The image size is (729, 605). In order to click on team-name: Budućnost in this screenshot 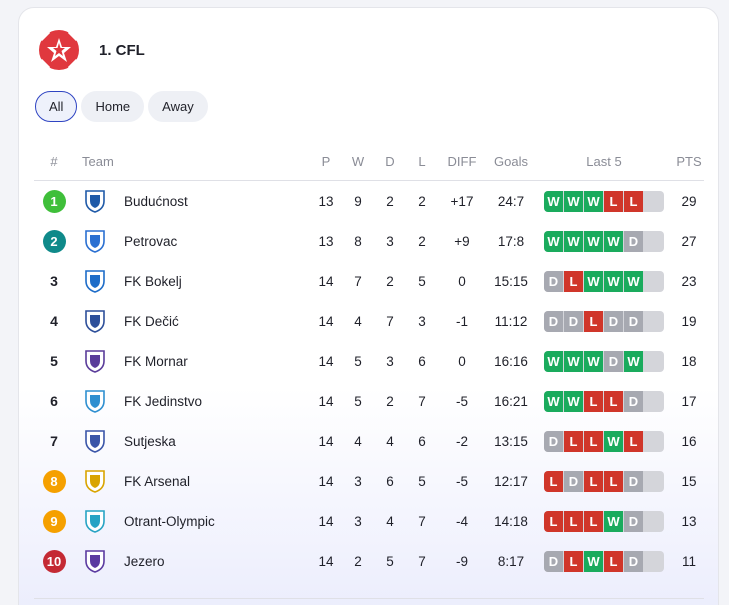, I will do `click(156, 201)`.